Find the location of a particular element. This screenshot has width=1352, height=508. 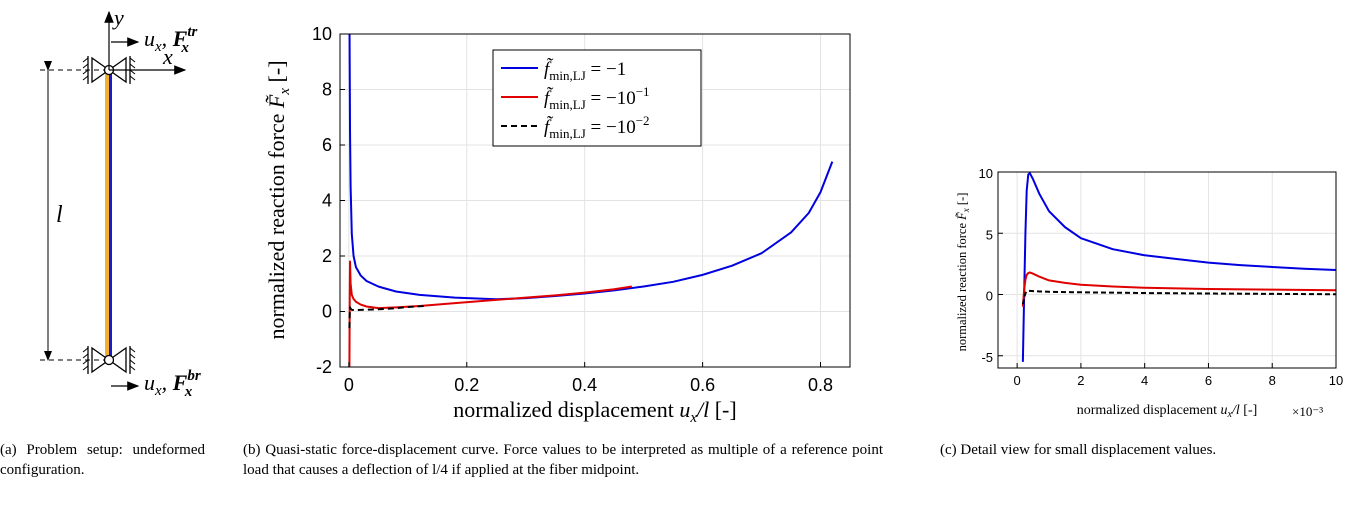

chart-b-ylabel: normalized reaction force F̃x [-] is located at coordinates (278, 199).